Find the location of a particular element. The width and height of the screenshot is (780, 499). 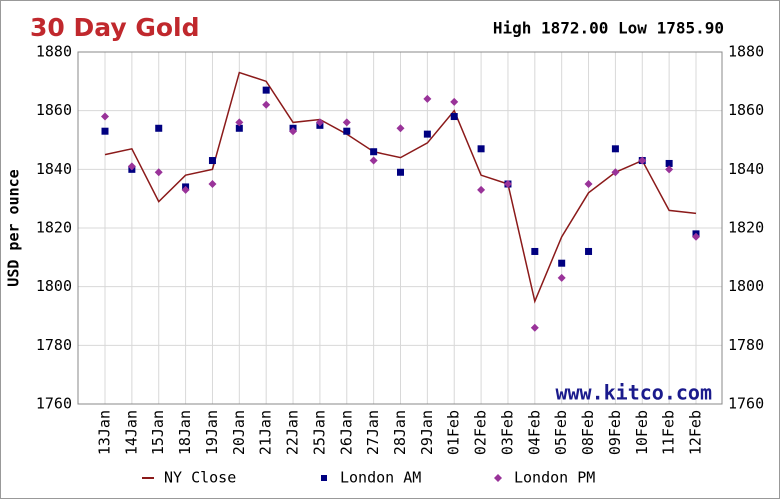

y-tick-label: 1860 is located at coordinates (54, 110).